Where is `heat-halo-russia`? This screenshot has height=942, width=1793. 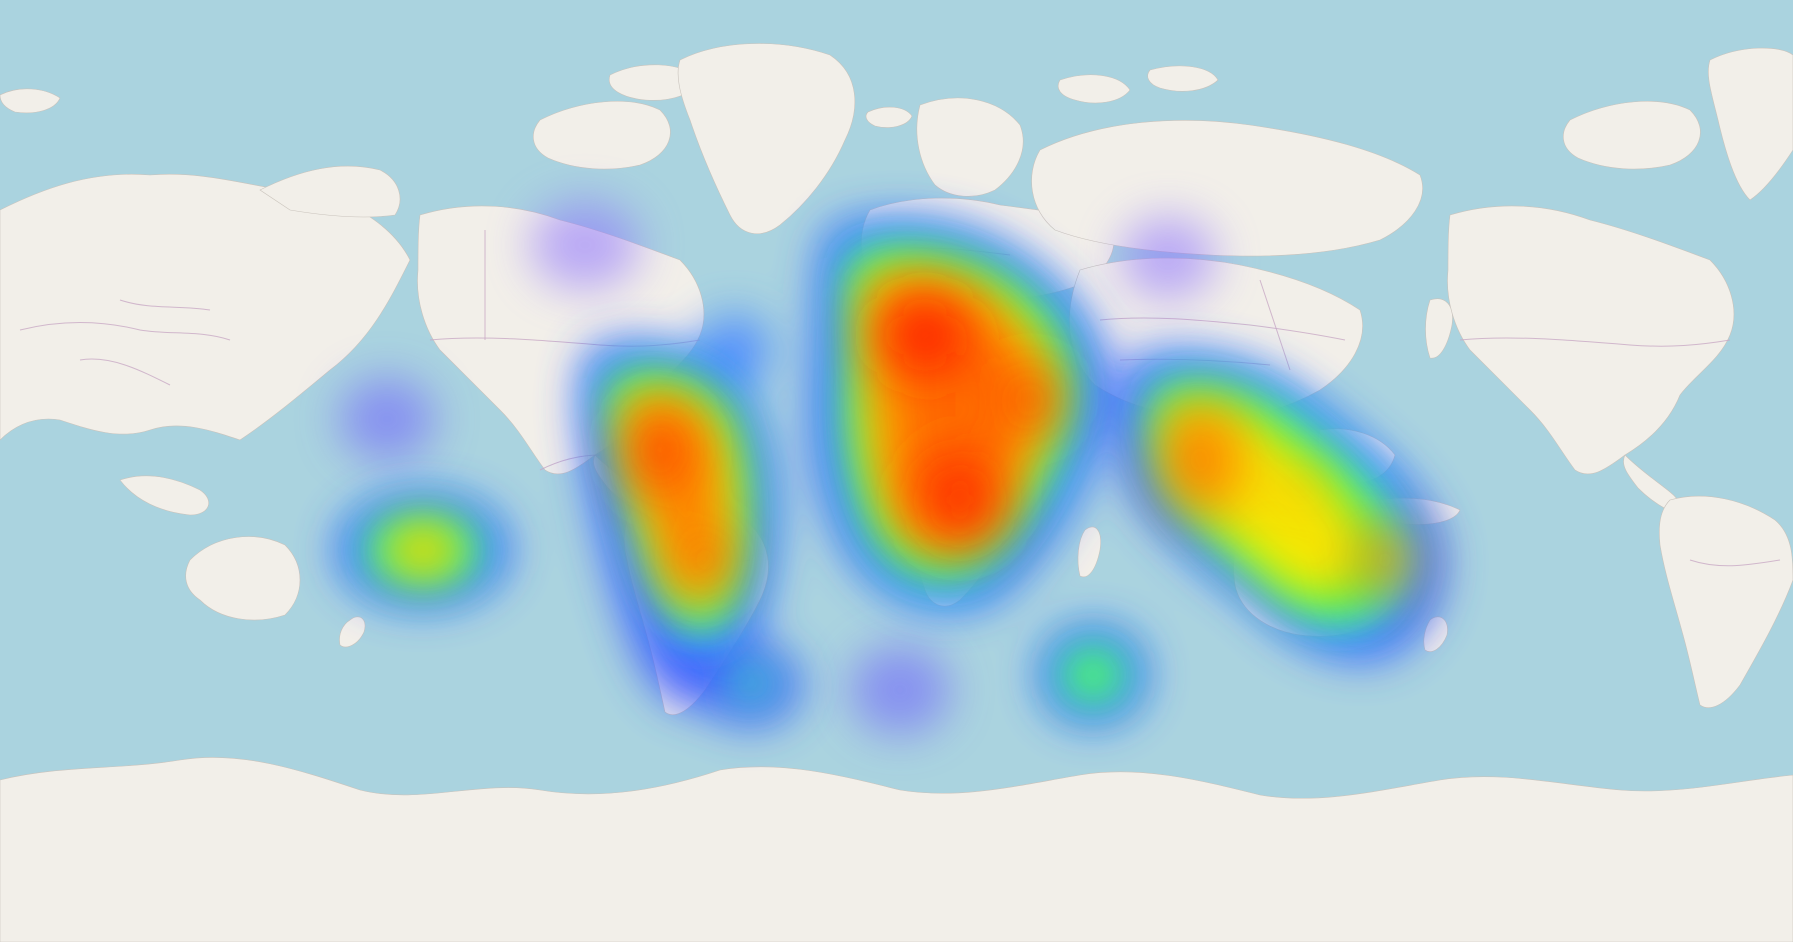 heat-halo-russia is located at coordinates (1168, 258).